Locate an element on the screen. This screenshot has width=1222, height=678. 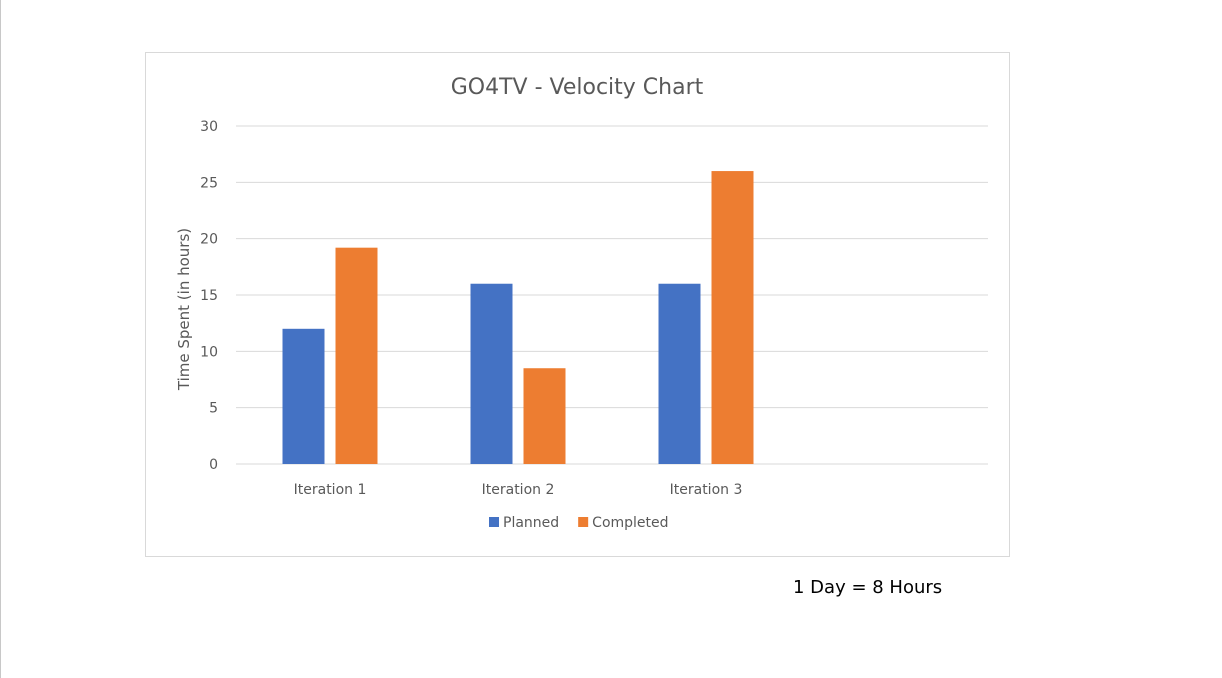
y-axis-ticks: 0 5 10 15 20 25 30 is located at coordinates (209, 296).